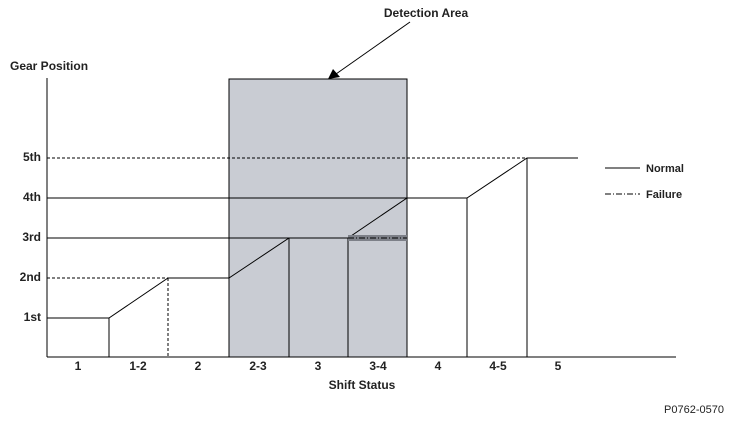 Image resolution: width=733 pixels, height=424 pixels. What do you see at coordinates (377, 238) in the screenshot?
I see `failure-band` at bounding box center [377, 238].